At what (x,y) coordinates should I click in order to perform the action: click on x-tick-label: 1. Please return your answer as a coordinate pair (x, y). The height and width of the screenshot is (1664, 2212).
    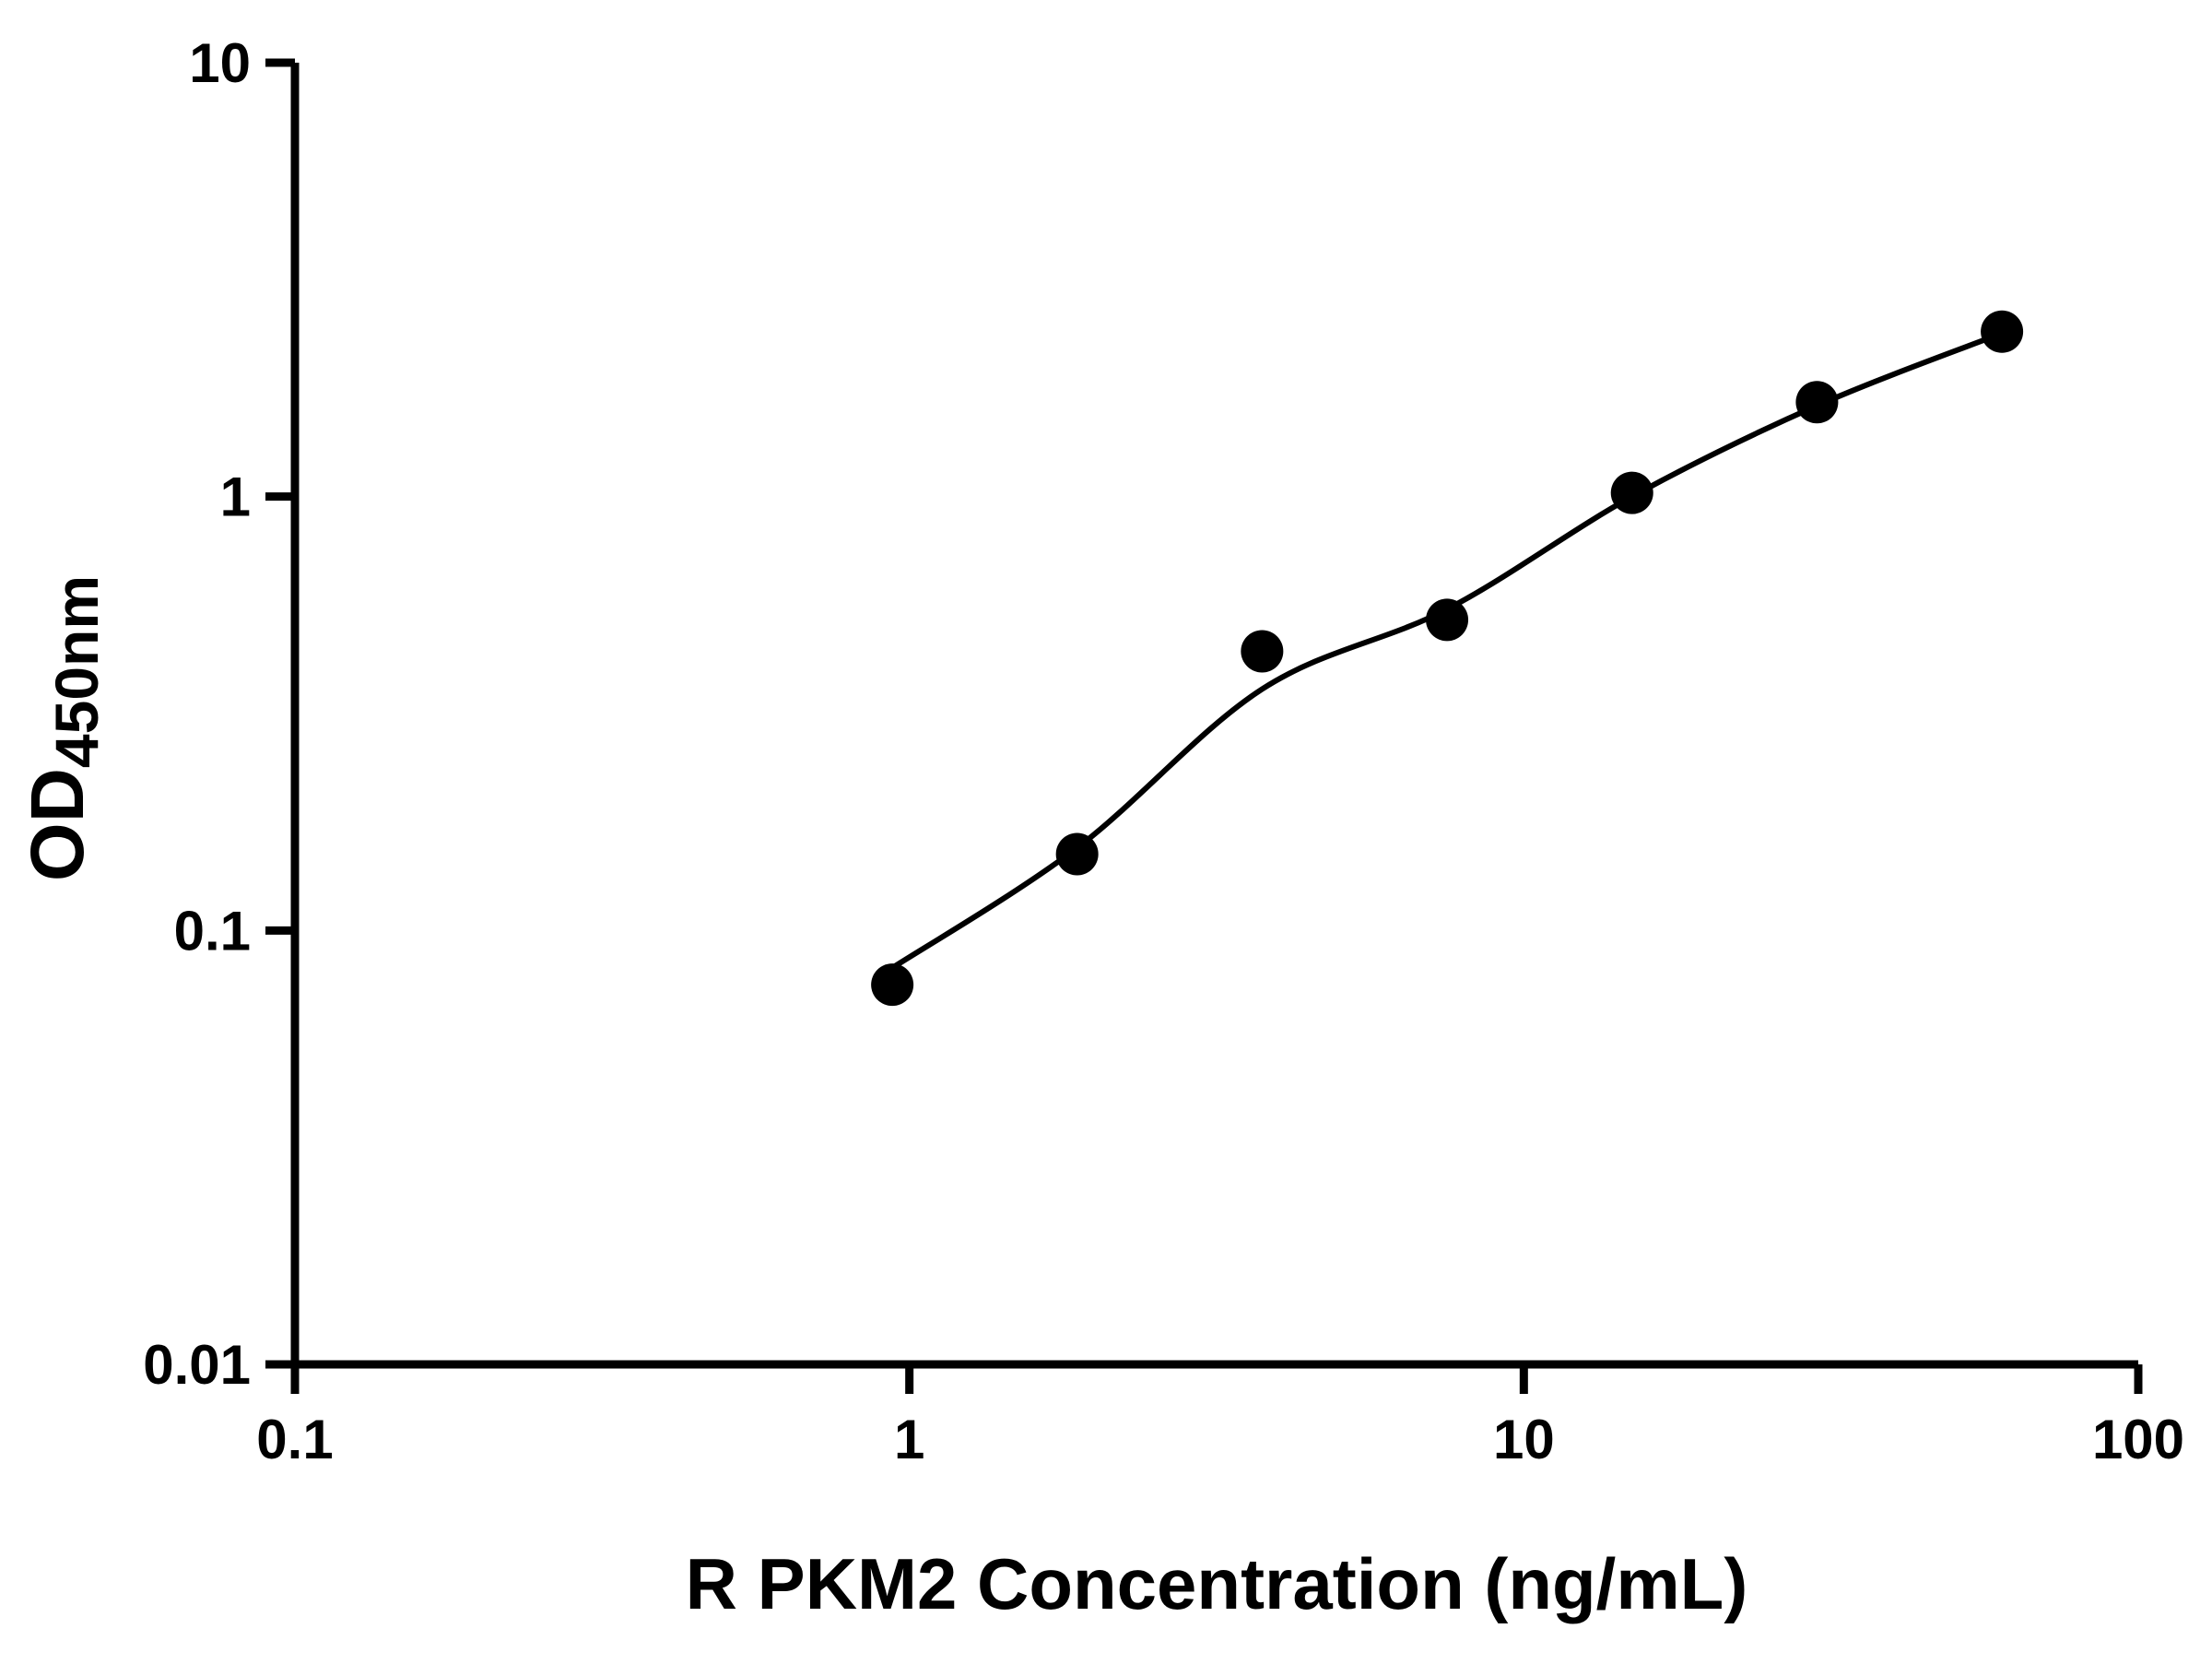
    Looking at the image, I should click on (909, 1439).